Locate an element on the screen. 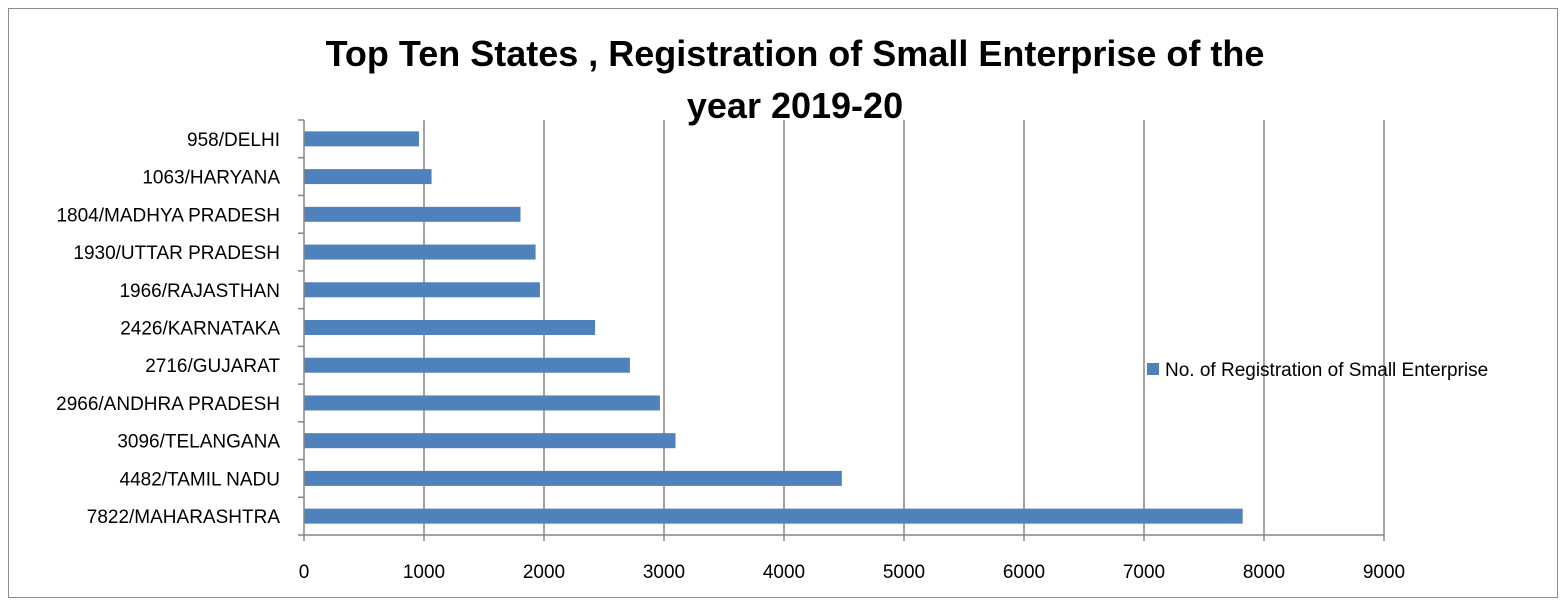  category-label: 1804/MADHYA PRADESH is located at coordinates (168, 215).